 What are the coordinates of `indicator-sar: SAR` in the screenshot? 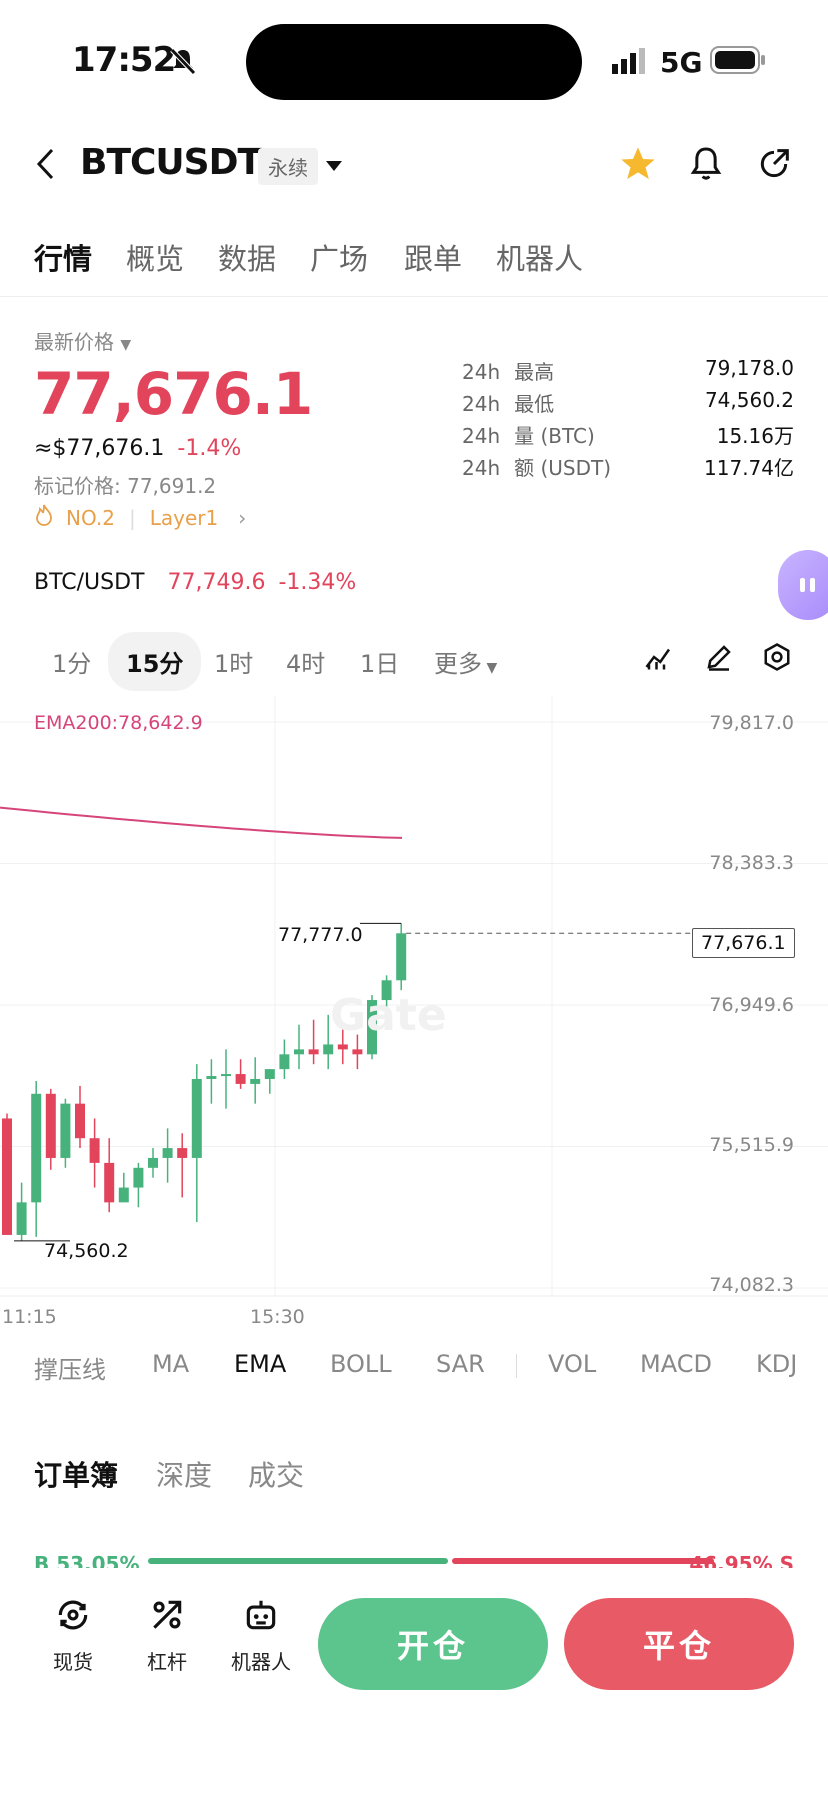 It's located at (460, 1364).